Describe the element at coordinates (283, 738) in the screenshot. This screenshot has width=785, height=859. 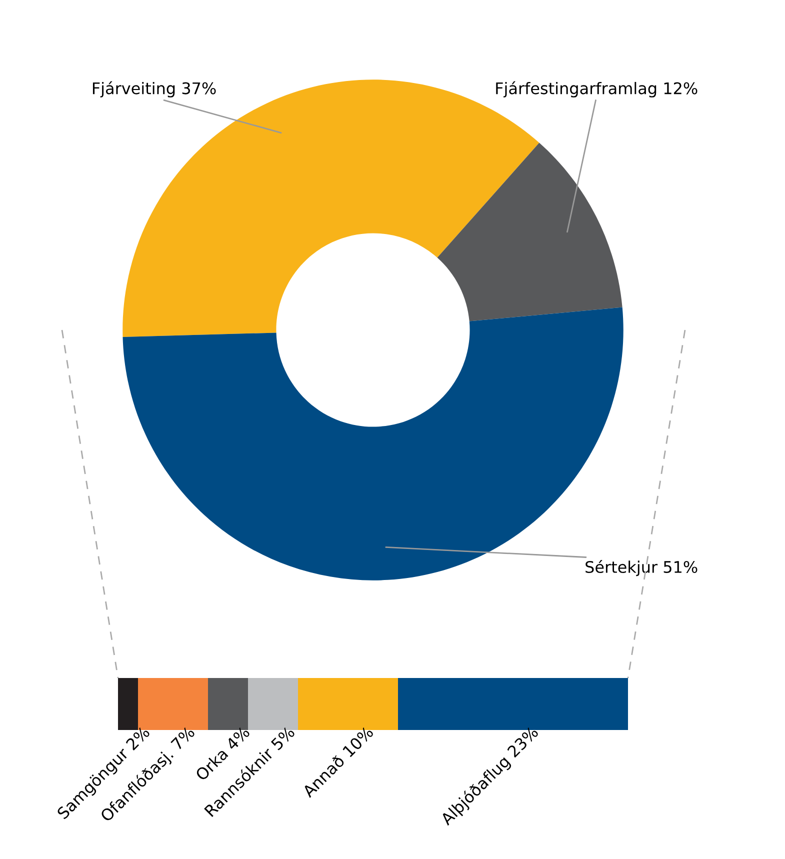
I see `data-label: 5%` at that location.